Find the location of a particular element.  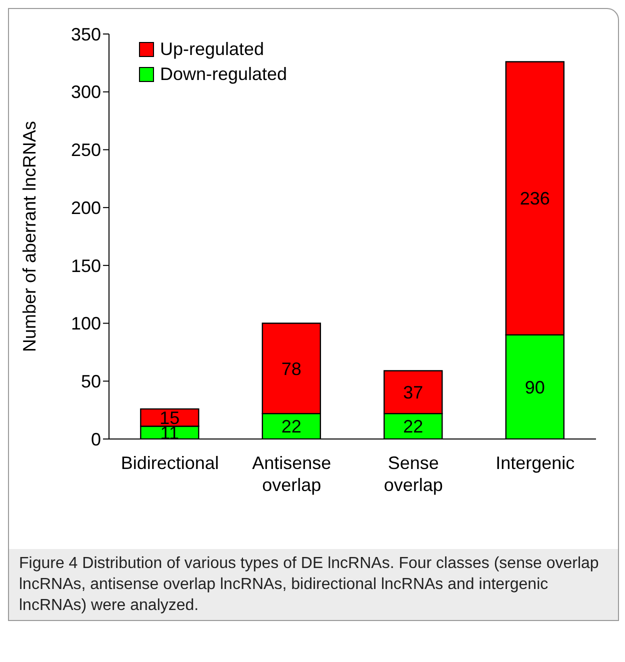

y-tick-label: 0 is located at coordinates (95, 439).